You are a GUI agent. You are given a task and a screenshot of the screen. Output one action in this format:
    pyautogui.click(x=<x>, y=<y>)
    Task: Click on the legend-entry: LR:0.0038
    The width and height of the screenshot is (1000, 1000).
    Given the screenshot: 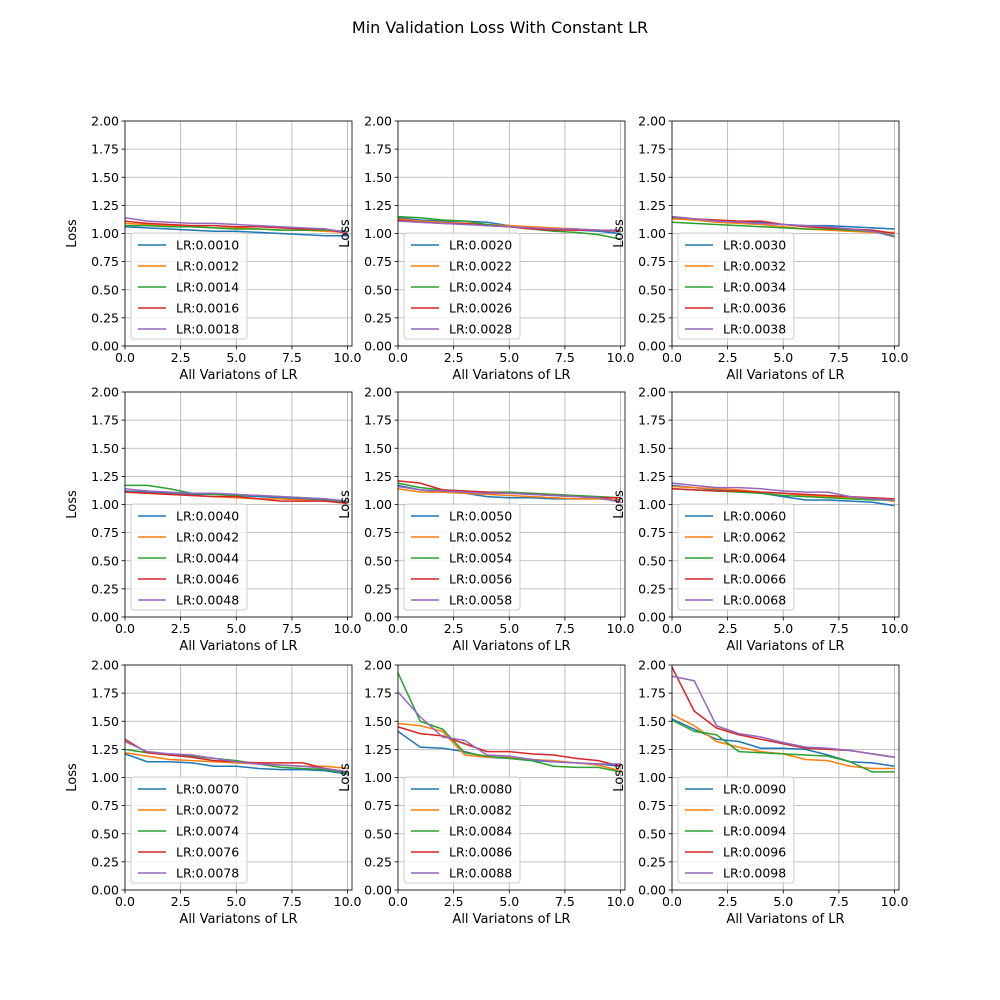 What is the action you would take?
    pyautogui.click(x=754, y=329)
    